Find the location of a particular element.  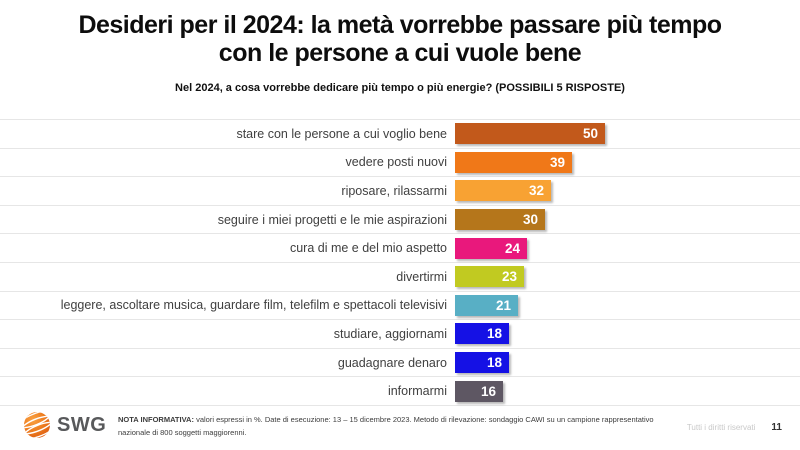

chart-row: riposare, rilassarmi 32 is located at coordinates (400, 190).